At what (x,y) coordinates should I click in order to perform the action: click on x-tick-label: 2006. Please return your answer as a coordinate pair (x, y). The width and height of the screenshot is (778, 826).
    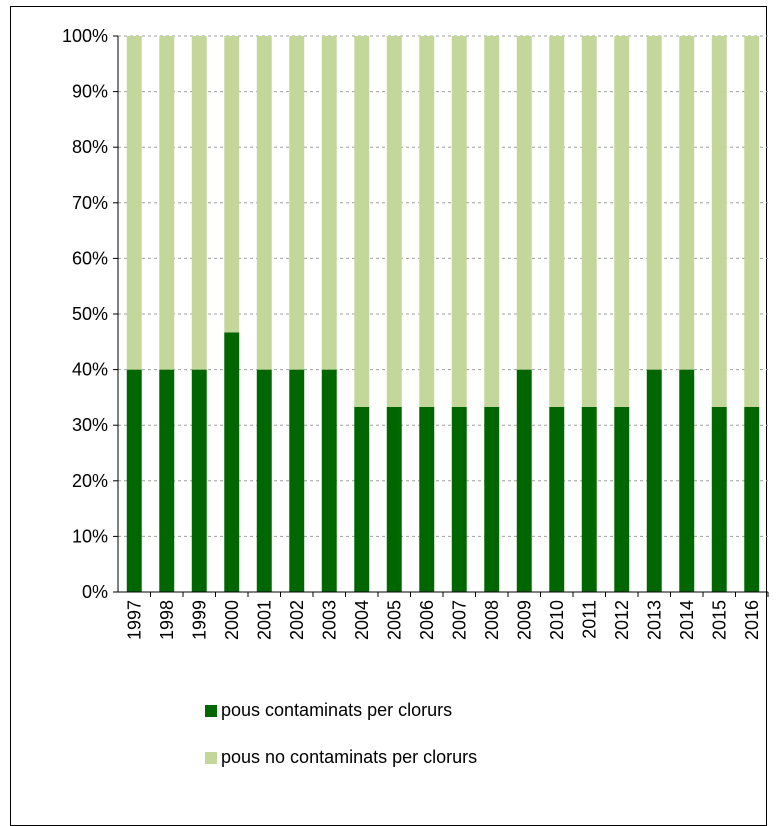
    Looking at the image, I should click on (427, 620).